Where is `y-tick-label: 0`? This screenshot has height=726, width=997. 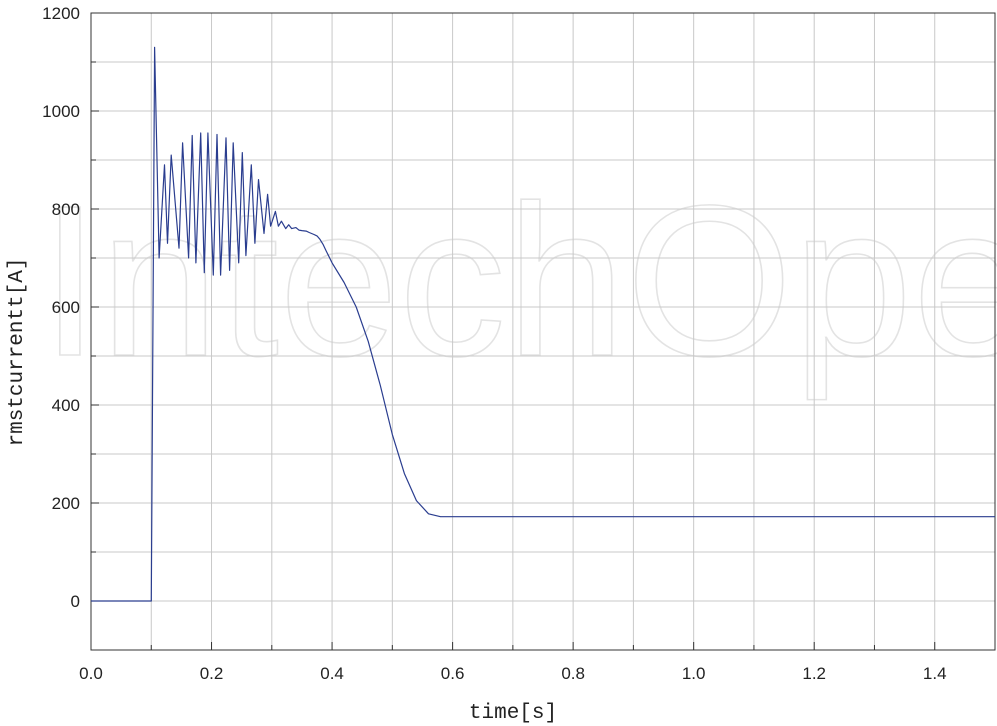
y-tick-label: 0 is located at coordinates (75, 601).